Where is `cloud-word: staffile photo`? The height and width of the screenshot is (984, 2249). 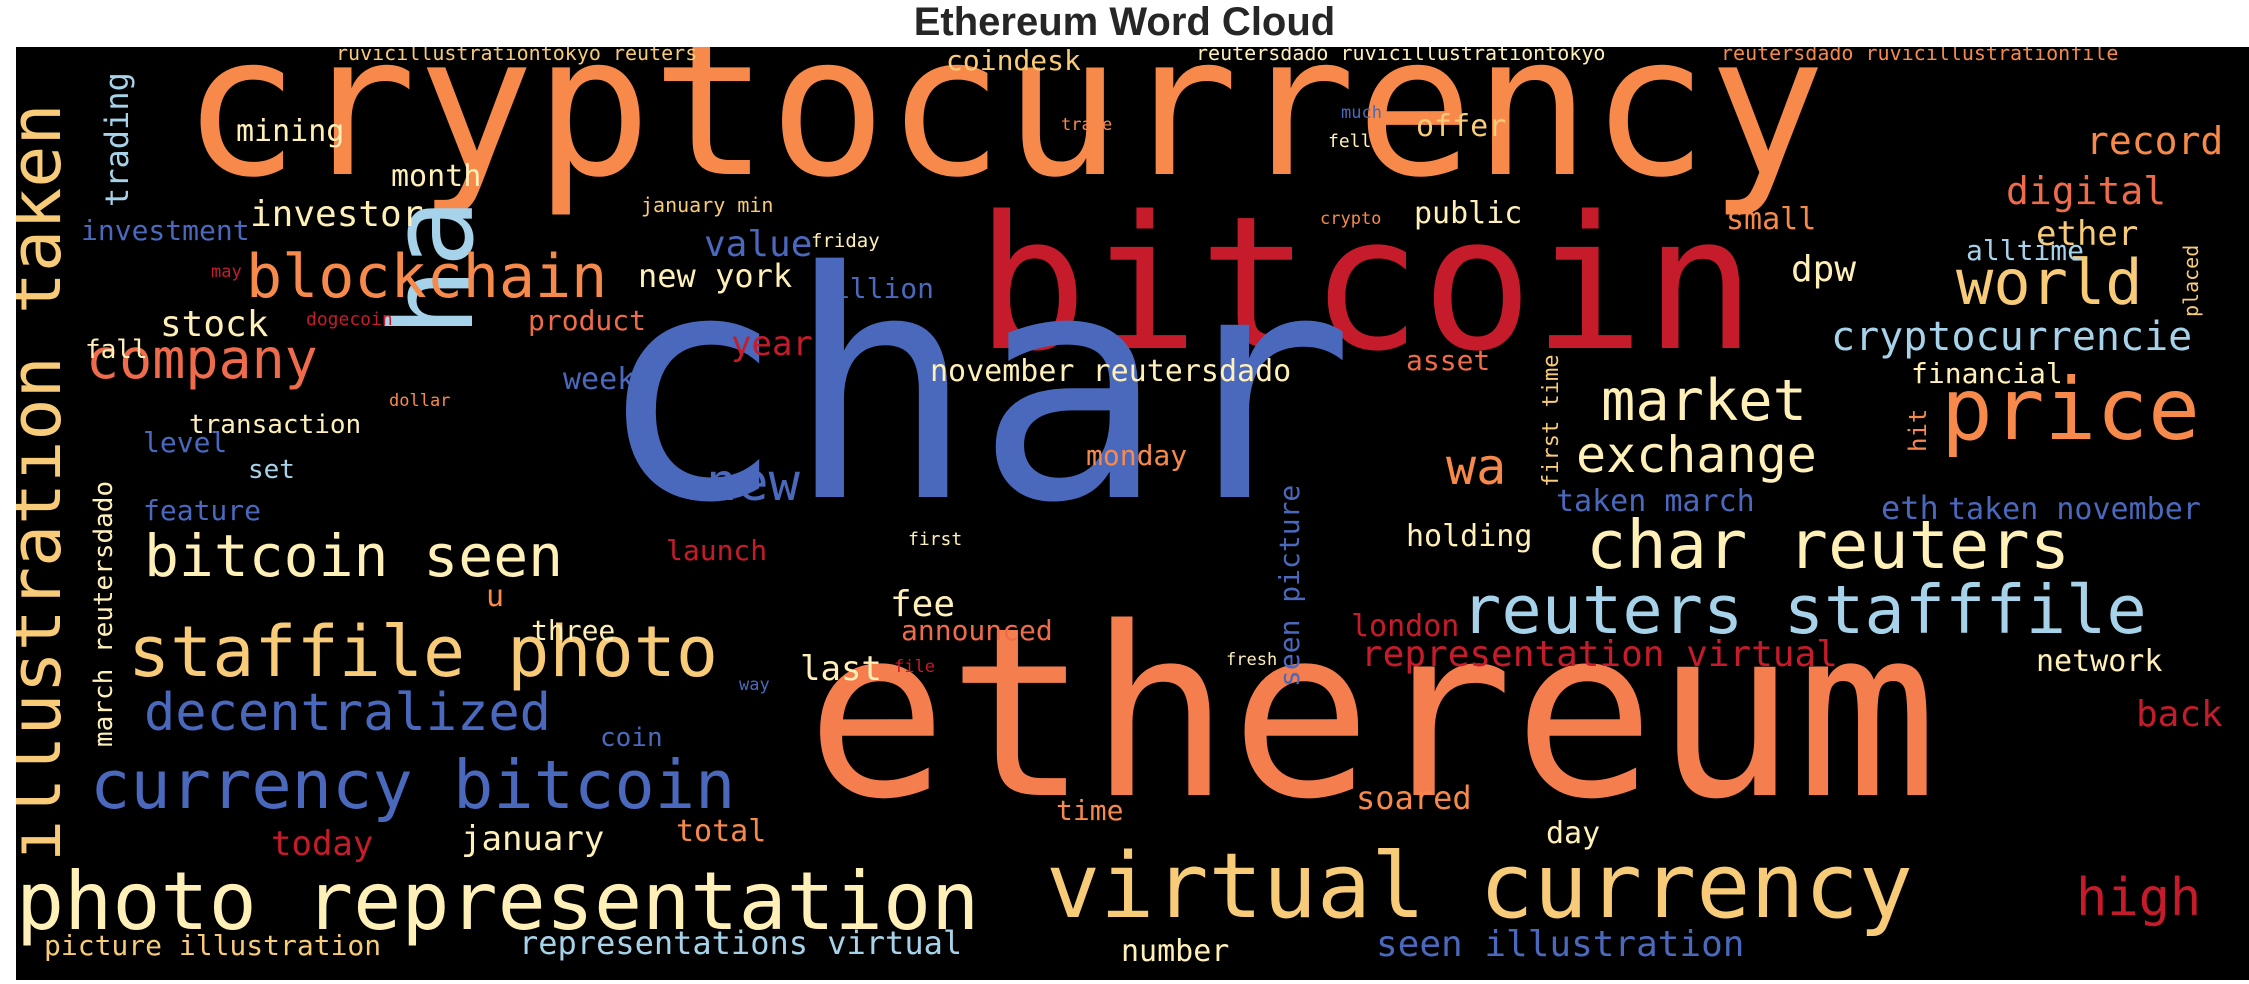
cloud-word: staffile photo is located at coordinates (423, 652).